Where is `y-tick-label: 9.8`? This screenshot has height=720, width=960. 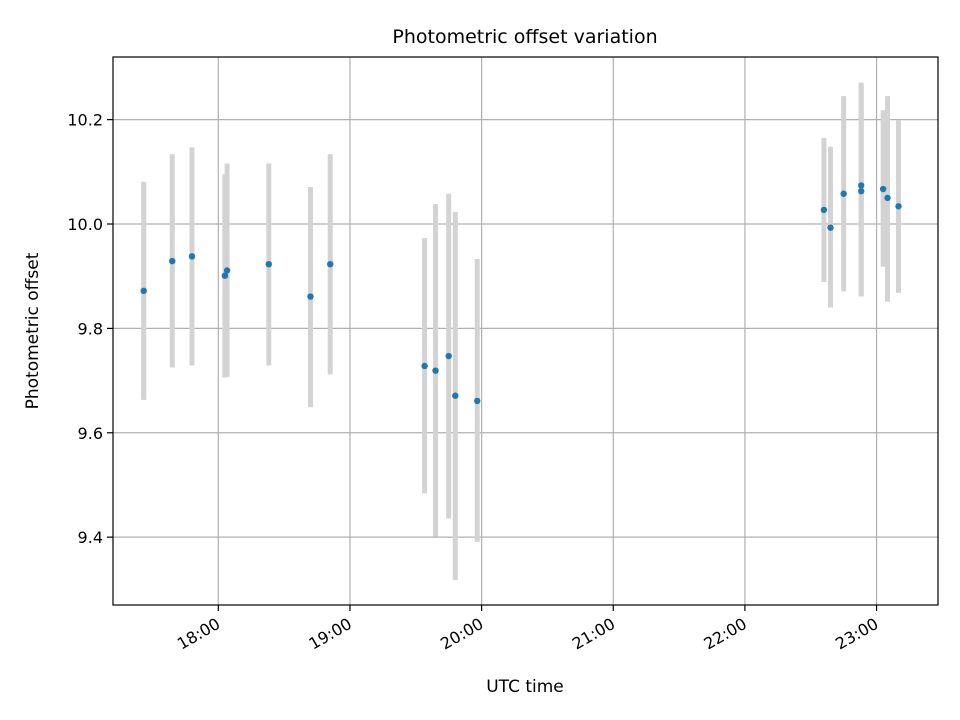
y-tick-label: 9.8 is located at coordinates (90, 328).